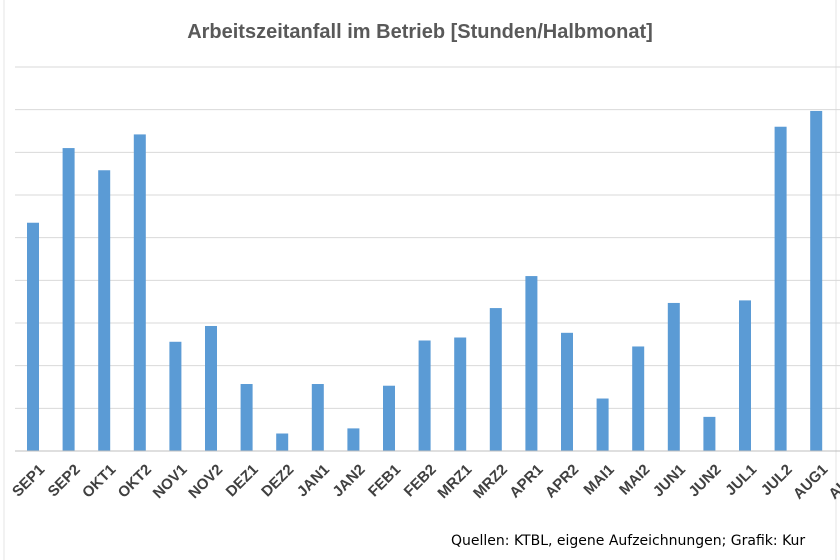 This screenshot has width=840, height=560. What do you see at coordinates (673, 376) in the screenshot?
I see `bar-jun1` at bounding box center [673, 376].